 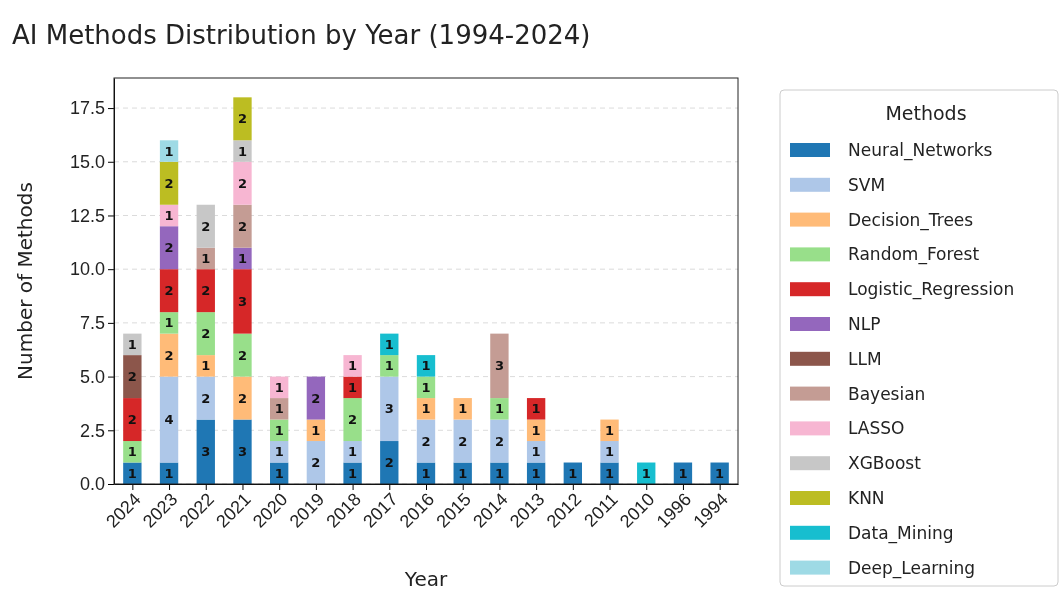 I want to click on y-axis-title: Number of Methods, so click(x=25, y=281).